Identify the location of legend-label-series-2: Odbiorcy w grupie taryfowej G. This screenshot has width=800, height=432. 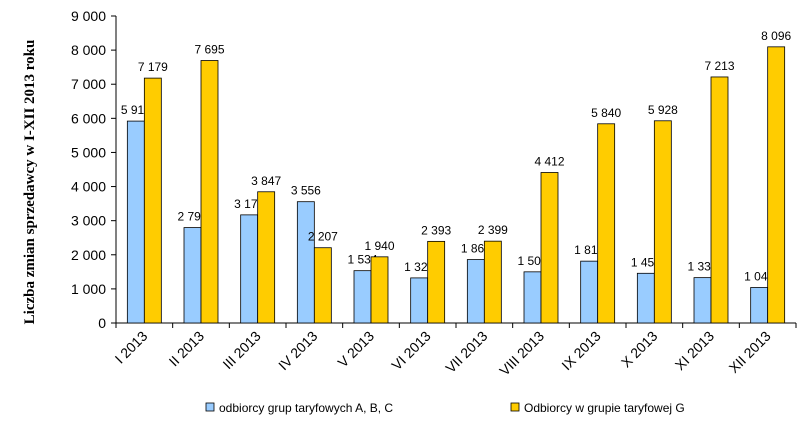
(604, 408).